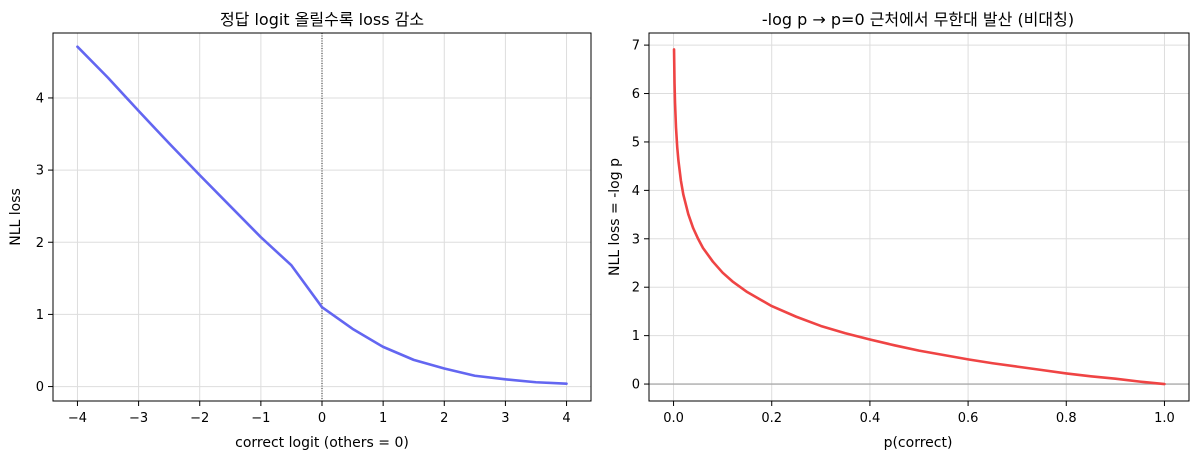  Describe the element at coordinates (322, 443) in the screenshot. I see `left-x-axis-label: correct logit (others = 0)` at that location.